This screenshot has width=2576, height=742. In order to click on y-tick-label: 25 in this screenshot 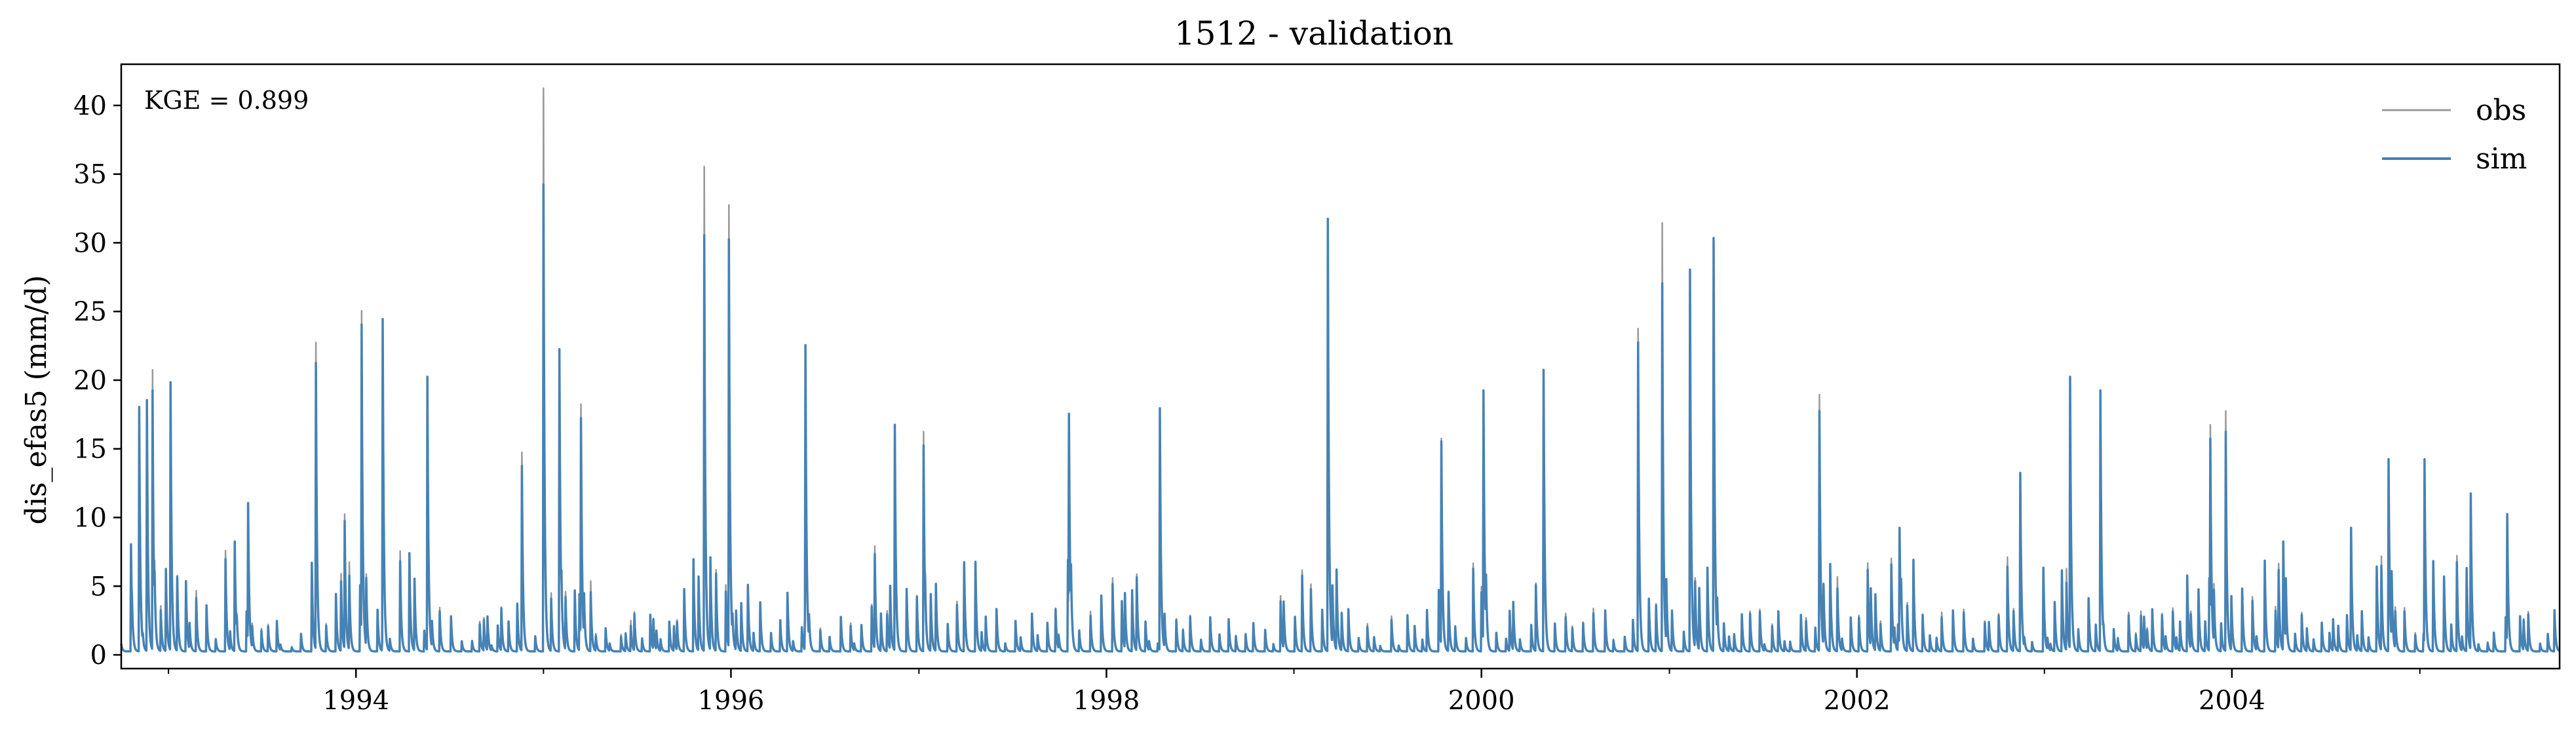, I will do `click(90, 312)`.